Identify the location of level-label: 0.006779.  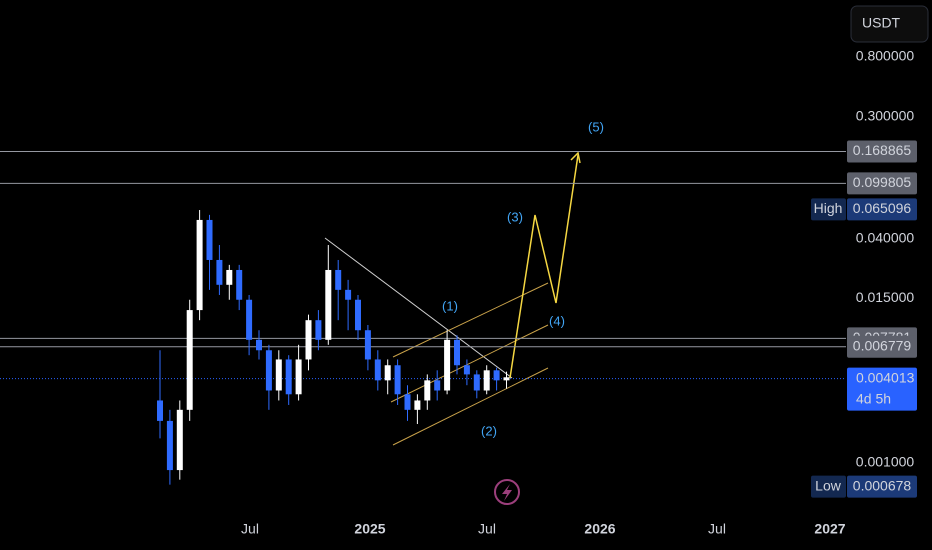
(882, 345).